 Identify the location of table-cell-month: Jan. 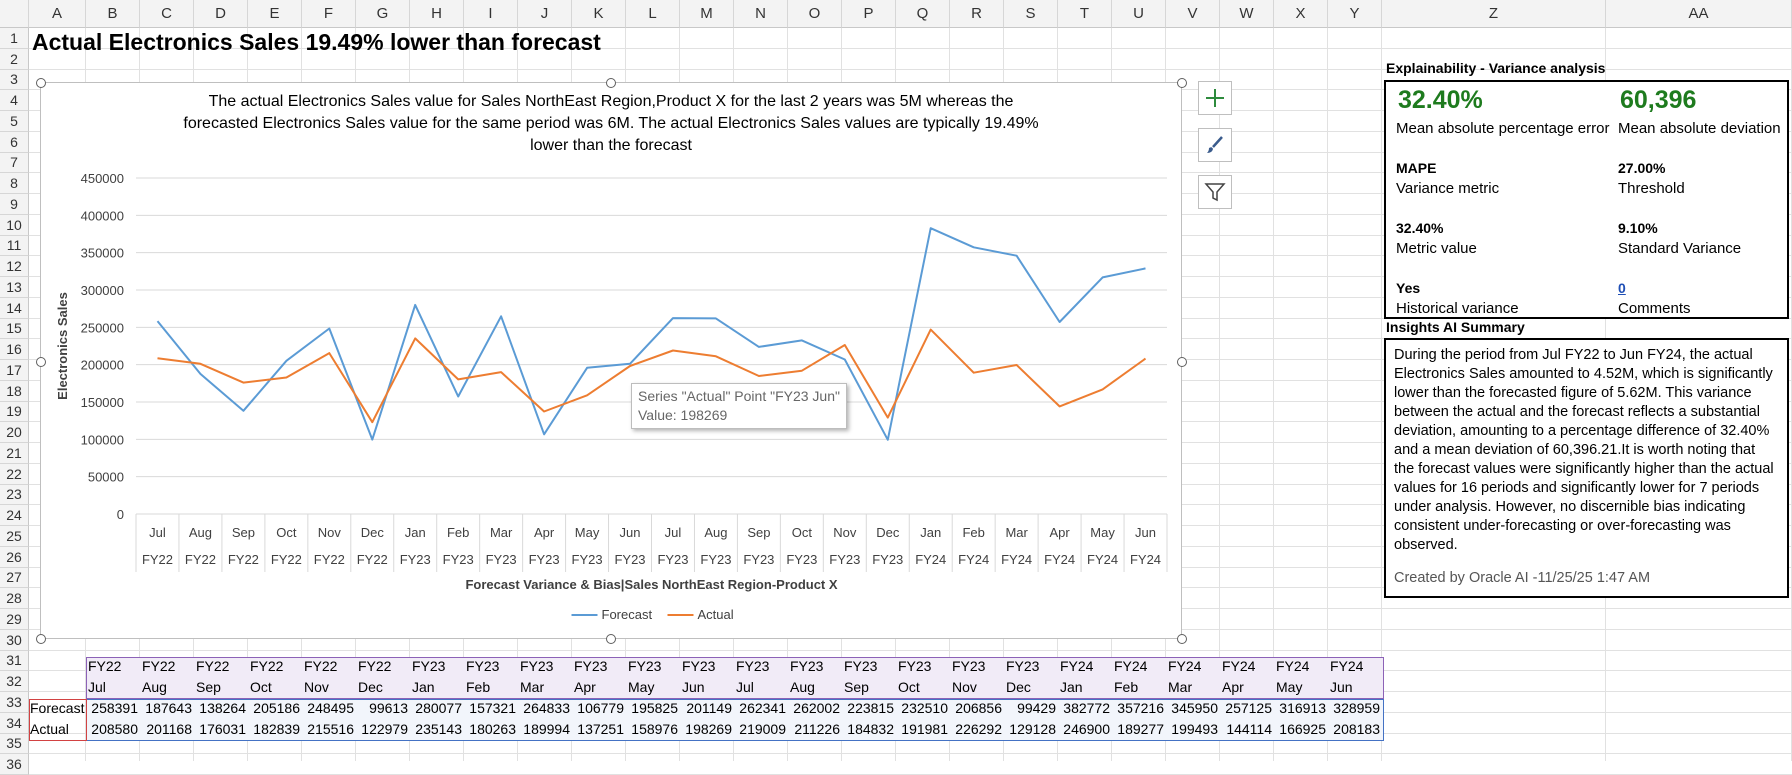
(1071, 687).